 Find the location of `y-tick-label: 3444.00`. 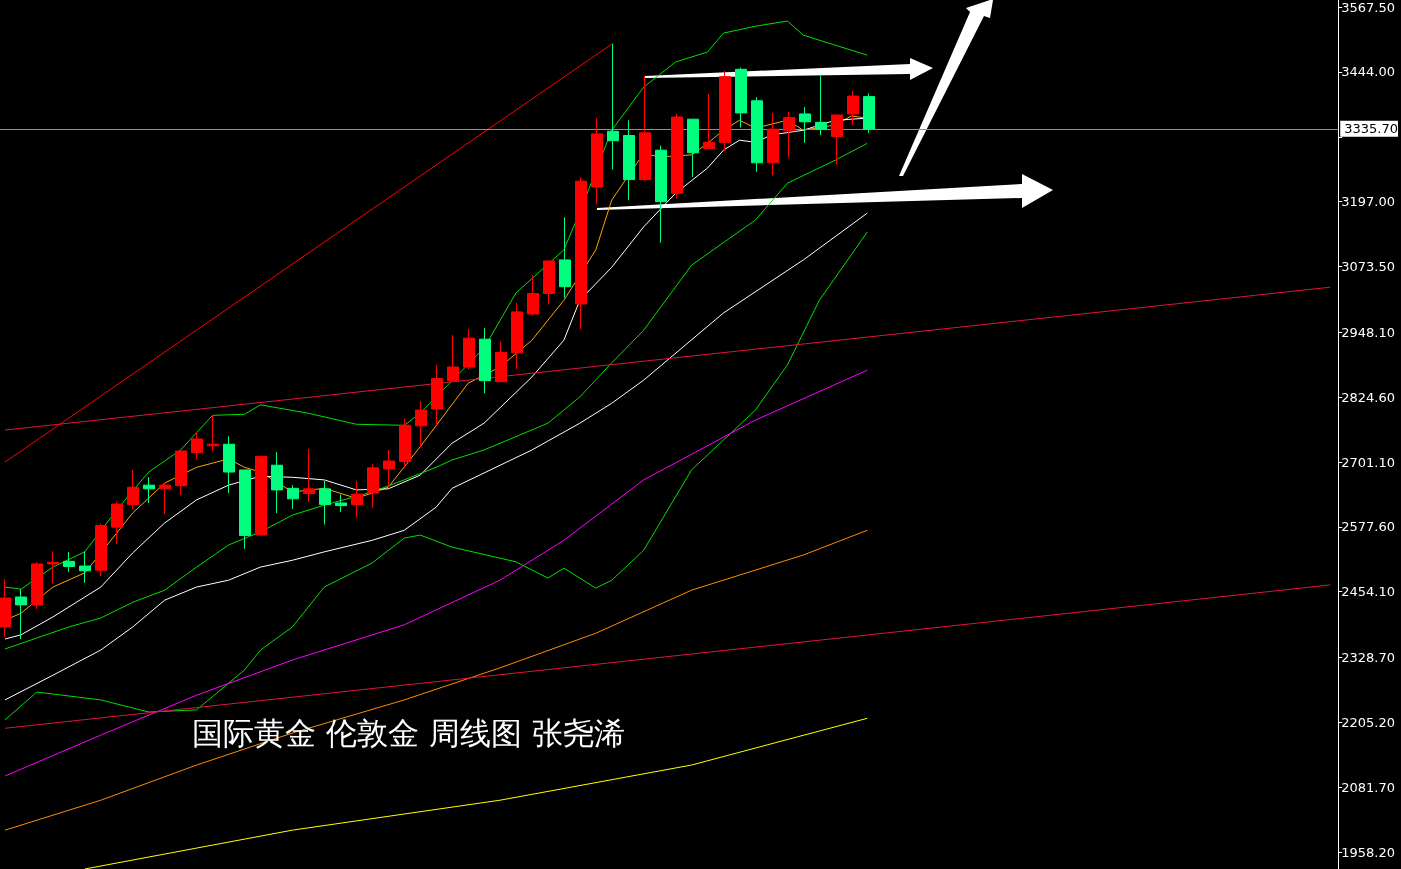

y-tick-label: 3444.00 is located at coordinates (1368, 72).